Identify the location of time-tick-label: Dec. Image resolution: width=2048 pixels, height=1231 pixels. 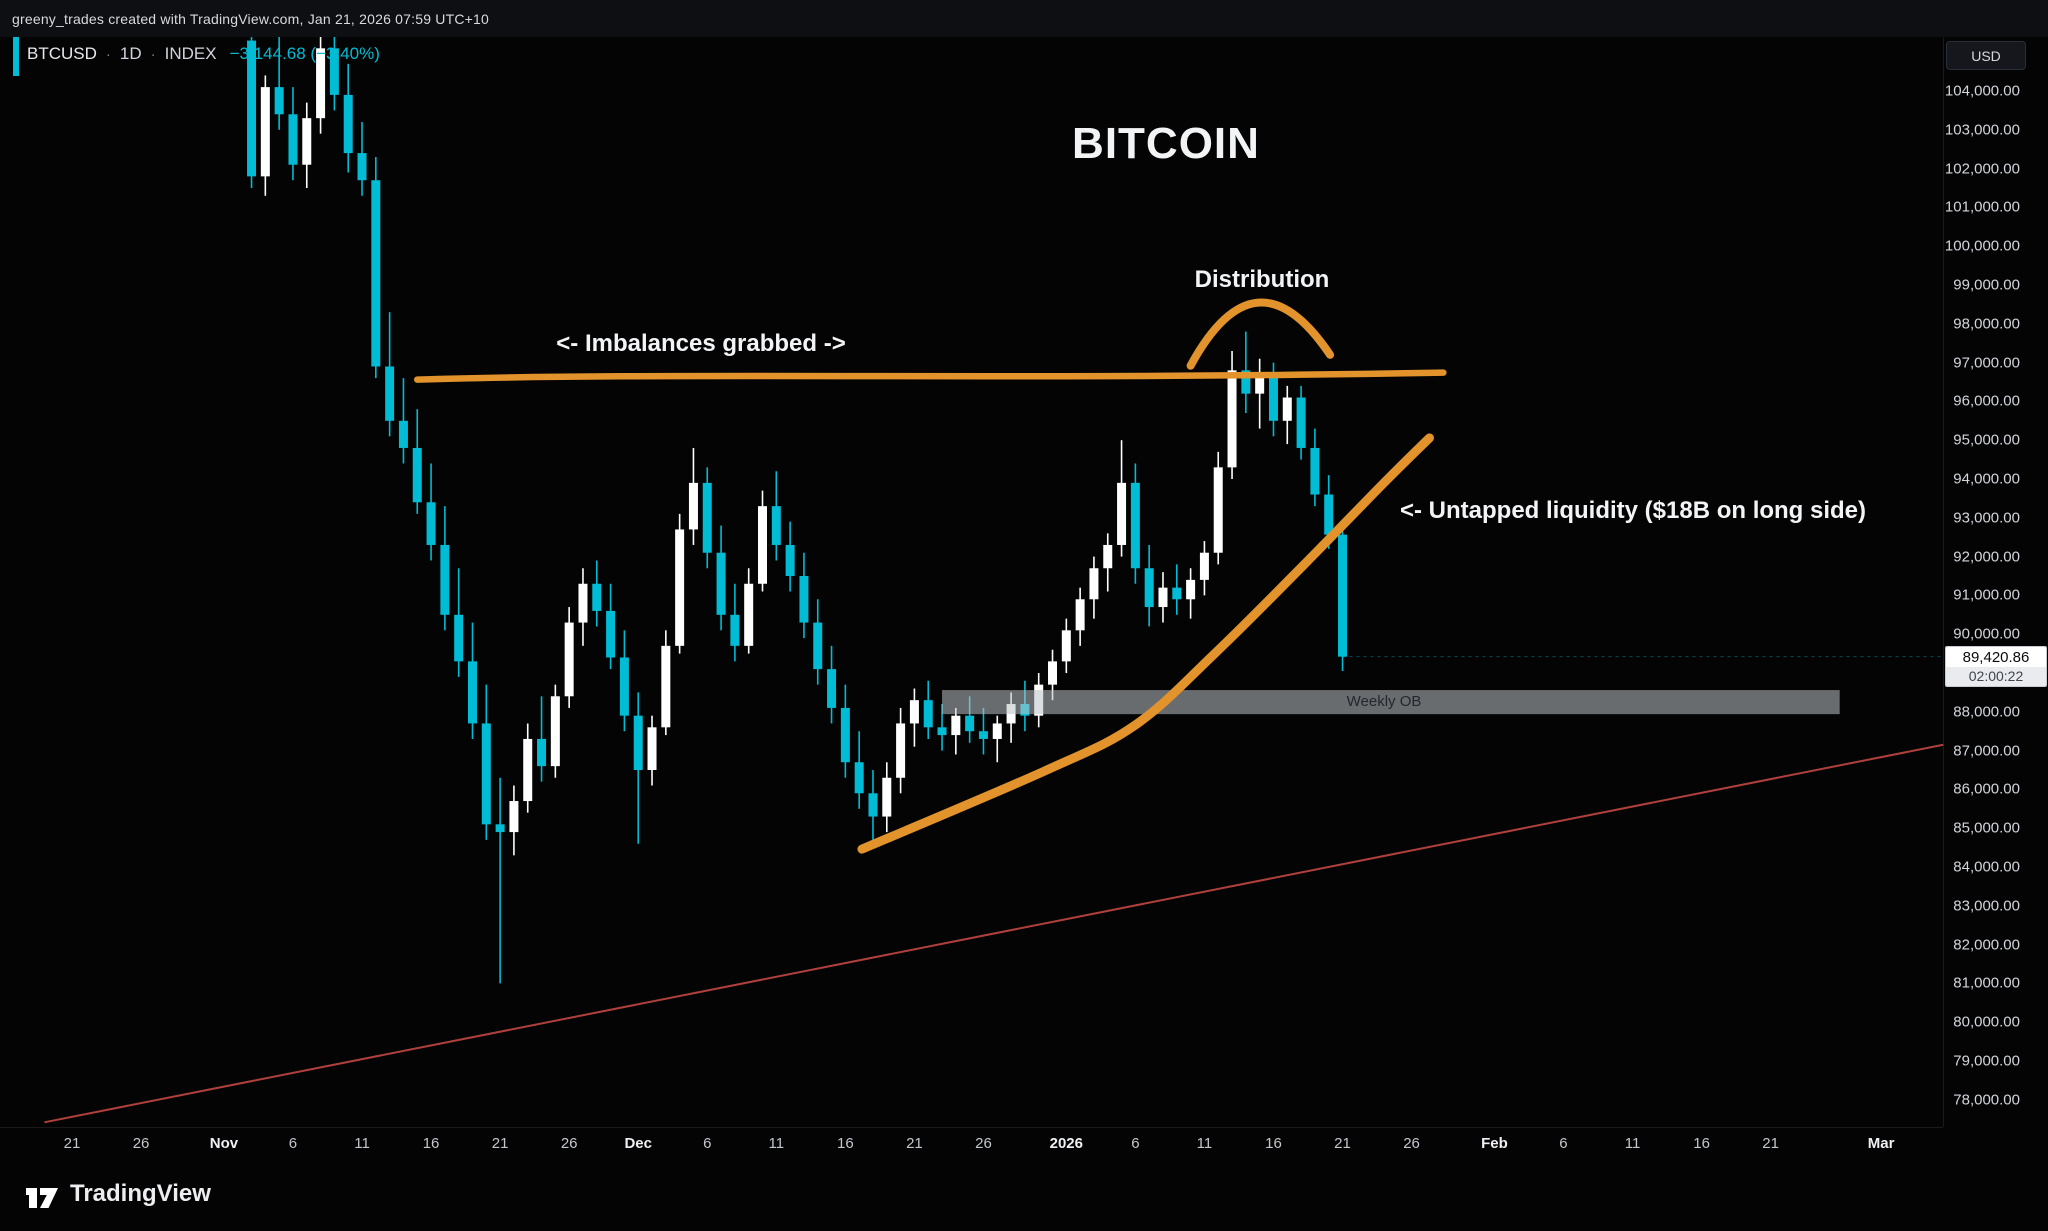
(638, 1143).